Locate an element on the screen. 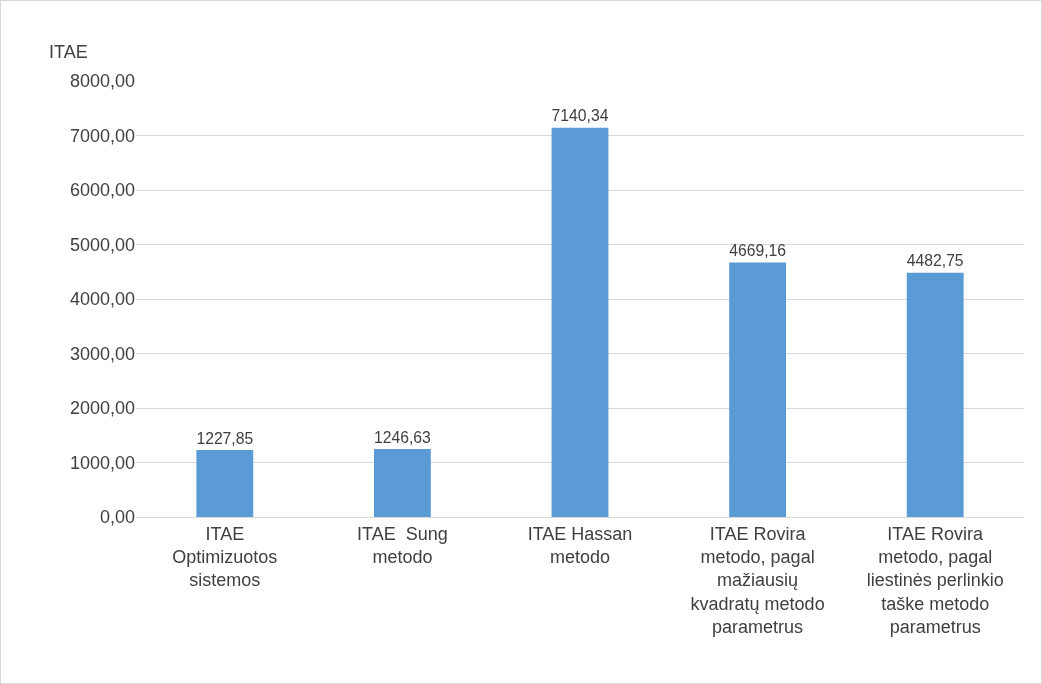  x-tick-label: ITAE Rovira metodo, pagal liestinės perlinkio taške metodo parametrus is located at coordinates (935, 580).